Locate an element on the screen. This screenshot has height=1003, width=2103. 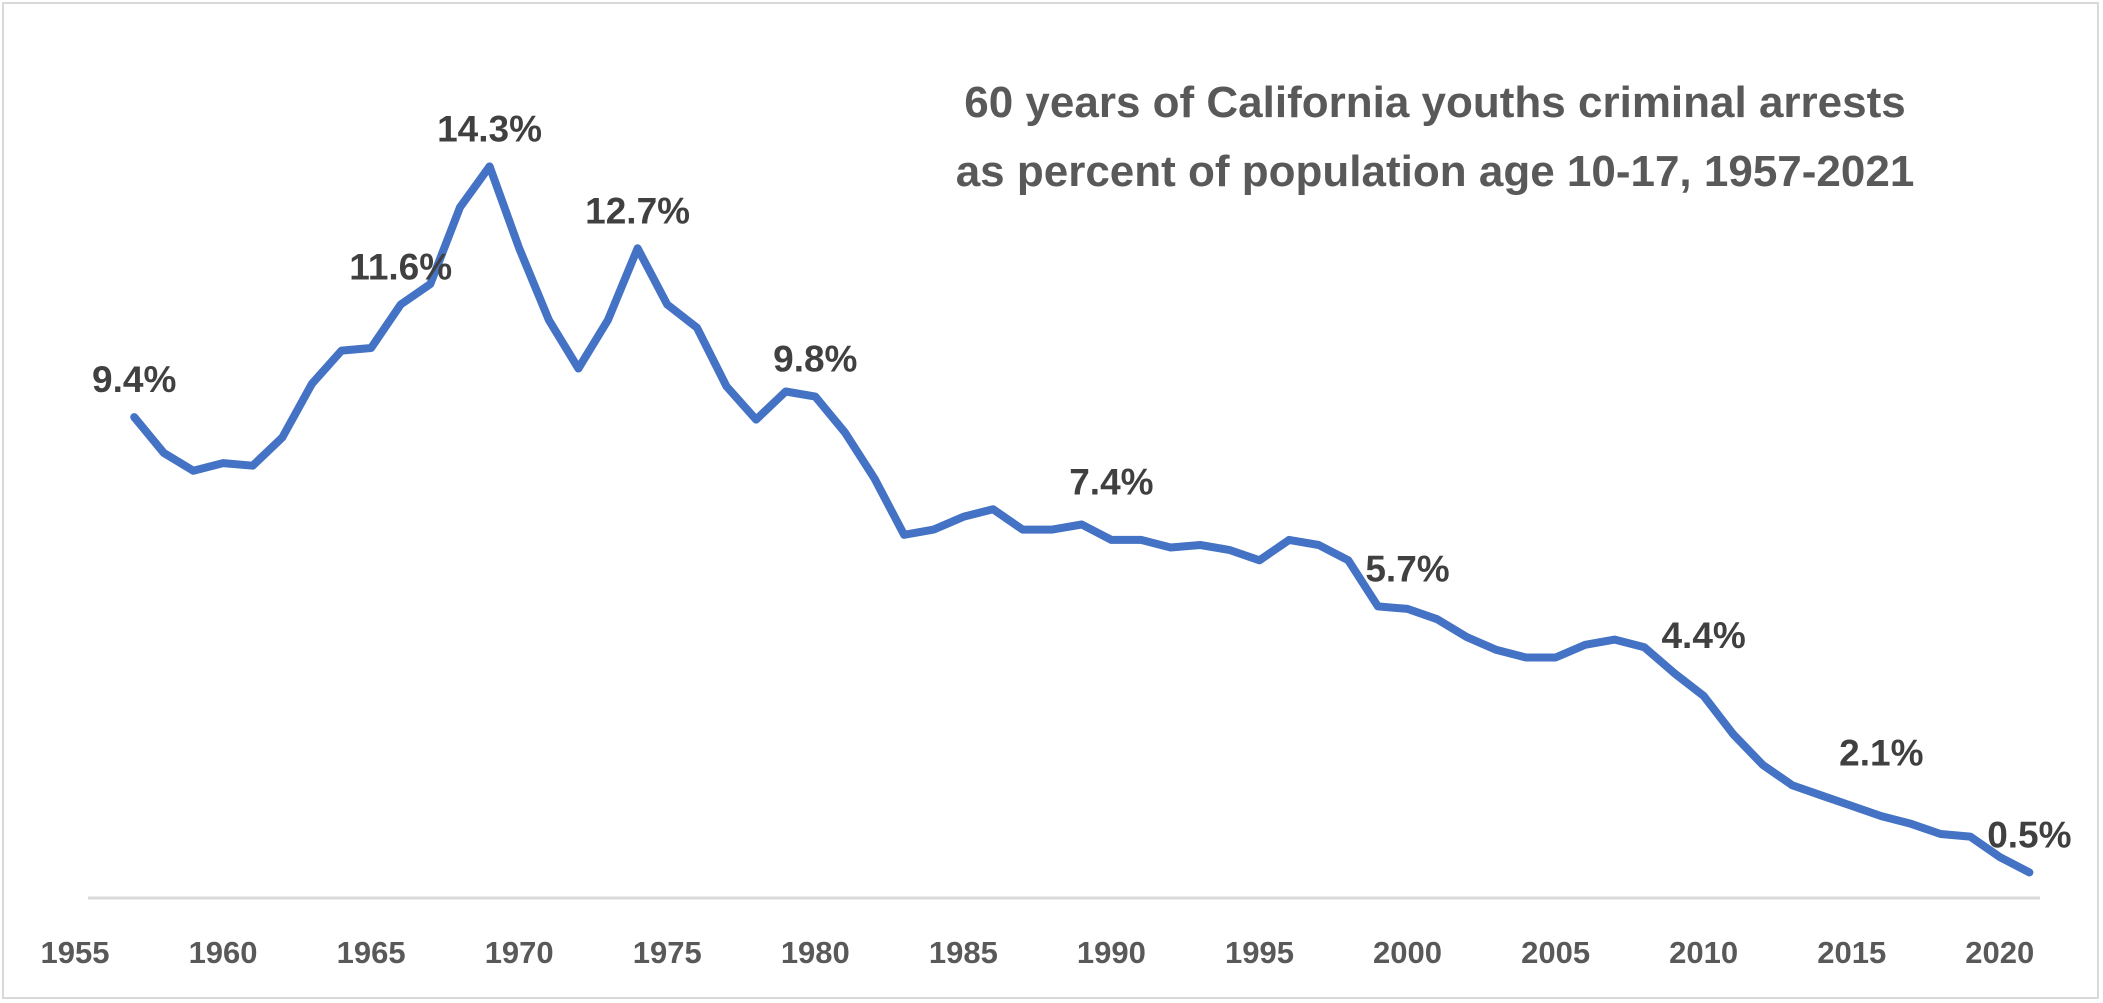
data-label: 9.4% is located at coordinates (134, 379).